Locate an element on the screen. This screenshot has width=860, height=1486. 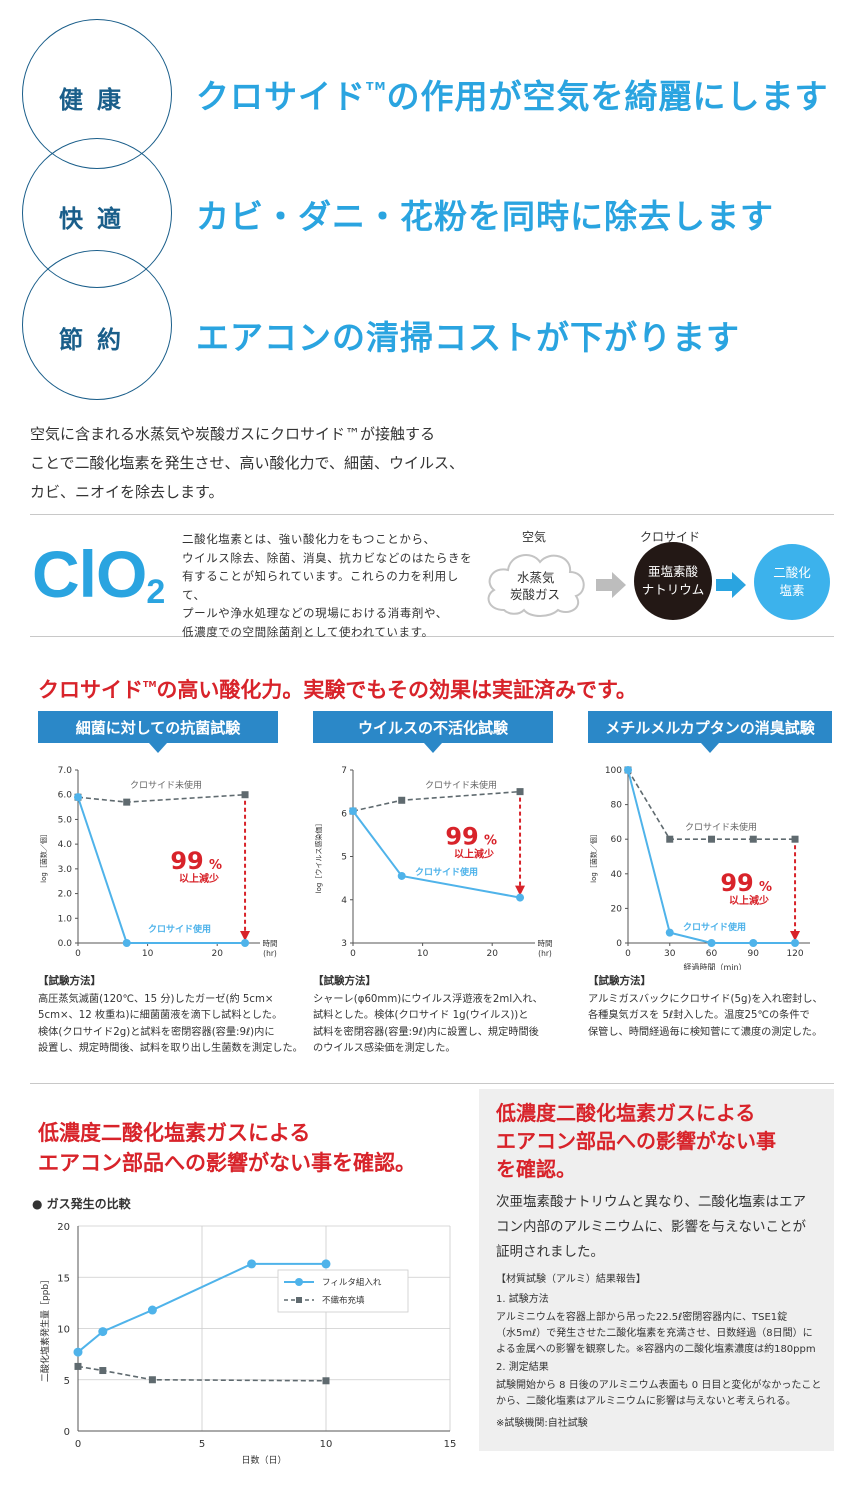
flow-chloride-label: クロサイド is located at coordinates (670, 537).